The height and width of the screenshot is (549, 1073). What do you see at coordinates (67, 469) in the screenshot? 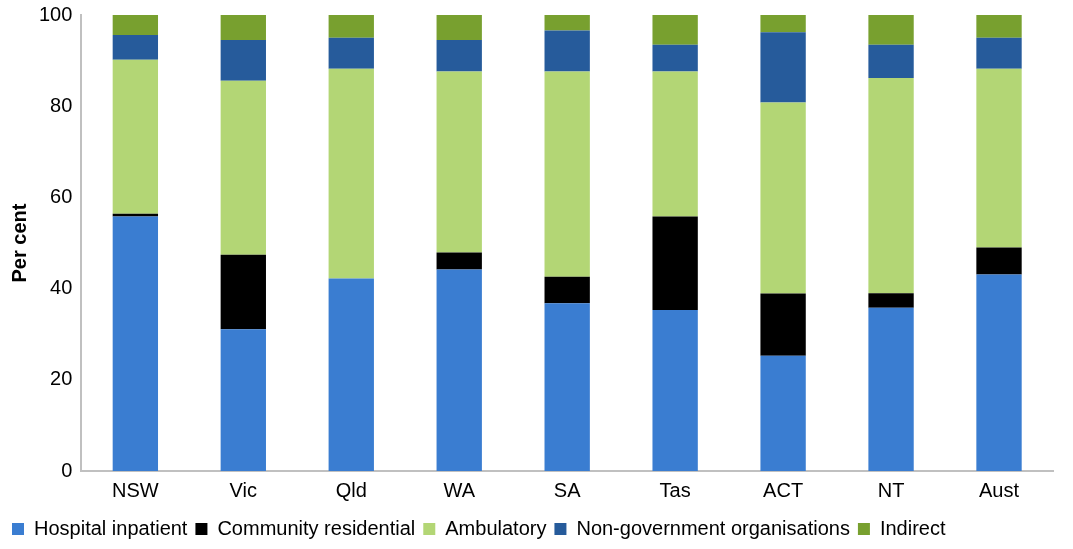
I see `y-tick-label: 0` at bounding box center [67, 469].